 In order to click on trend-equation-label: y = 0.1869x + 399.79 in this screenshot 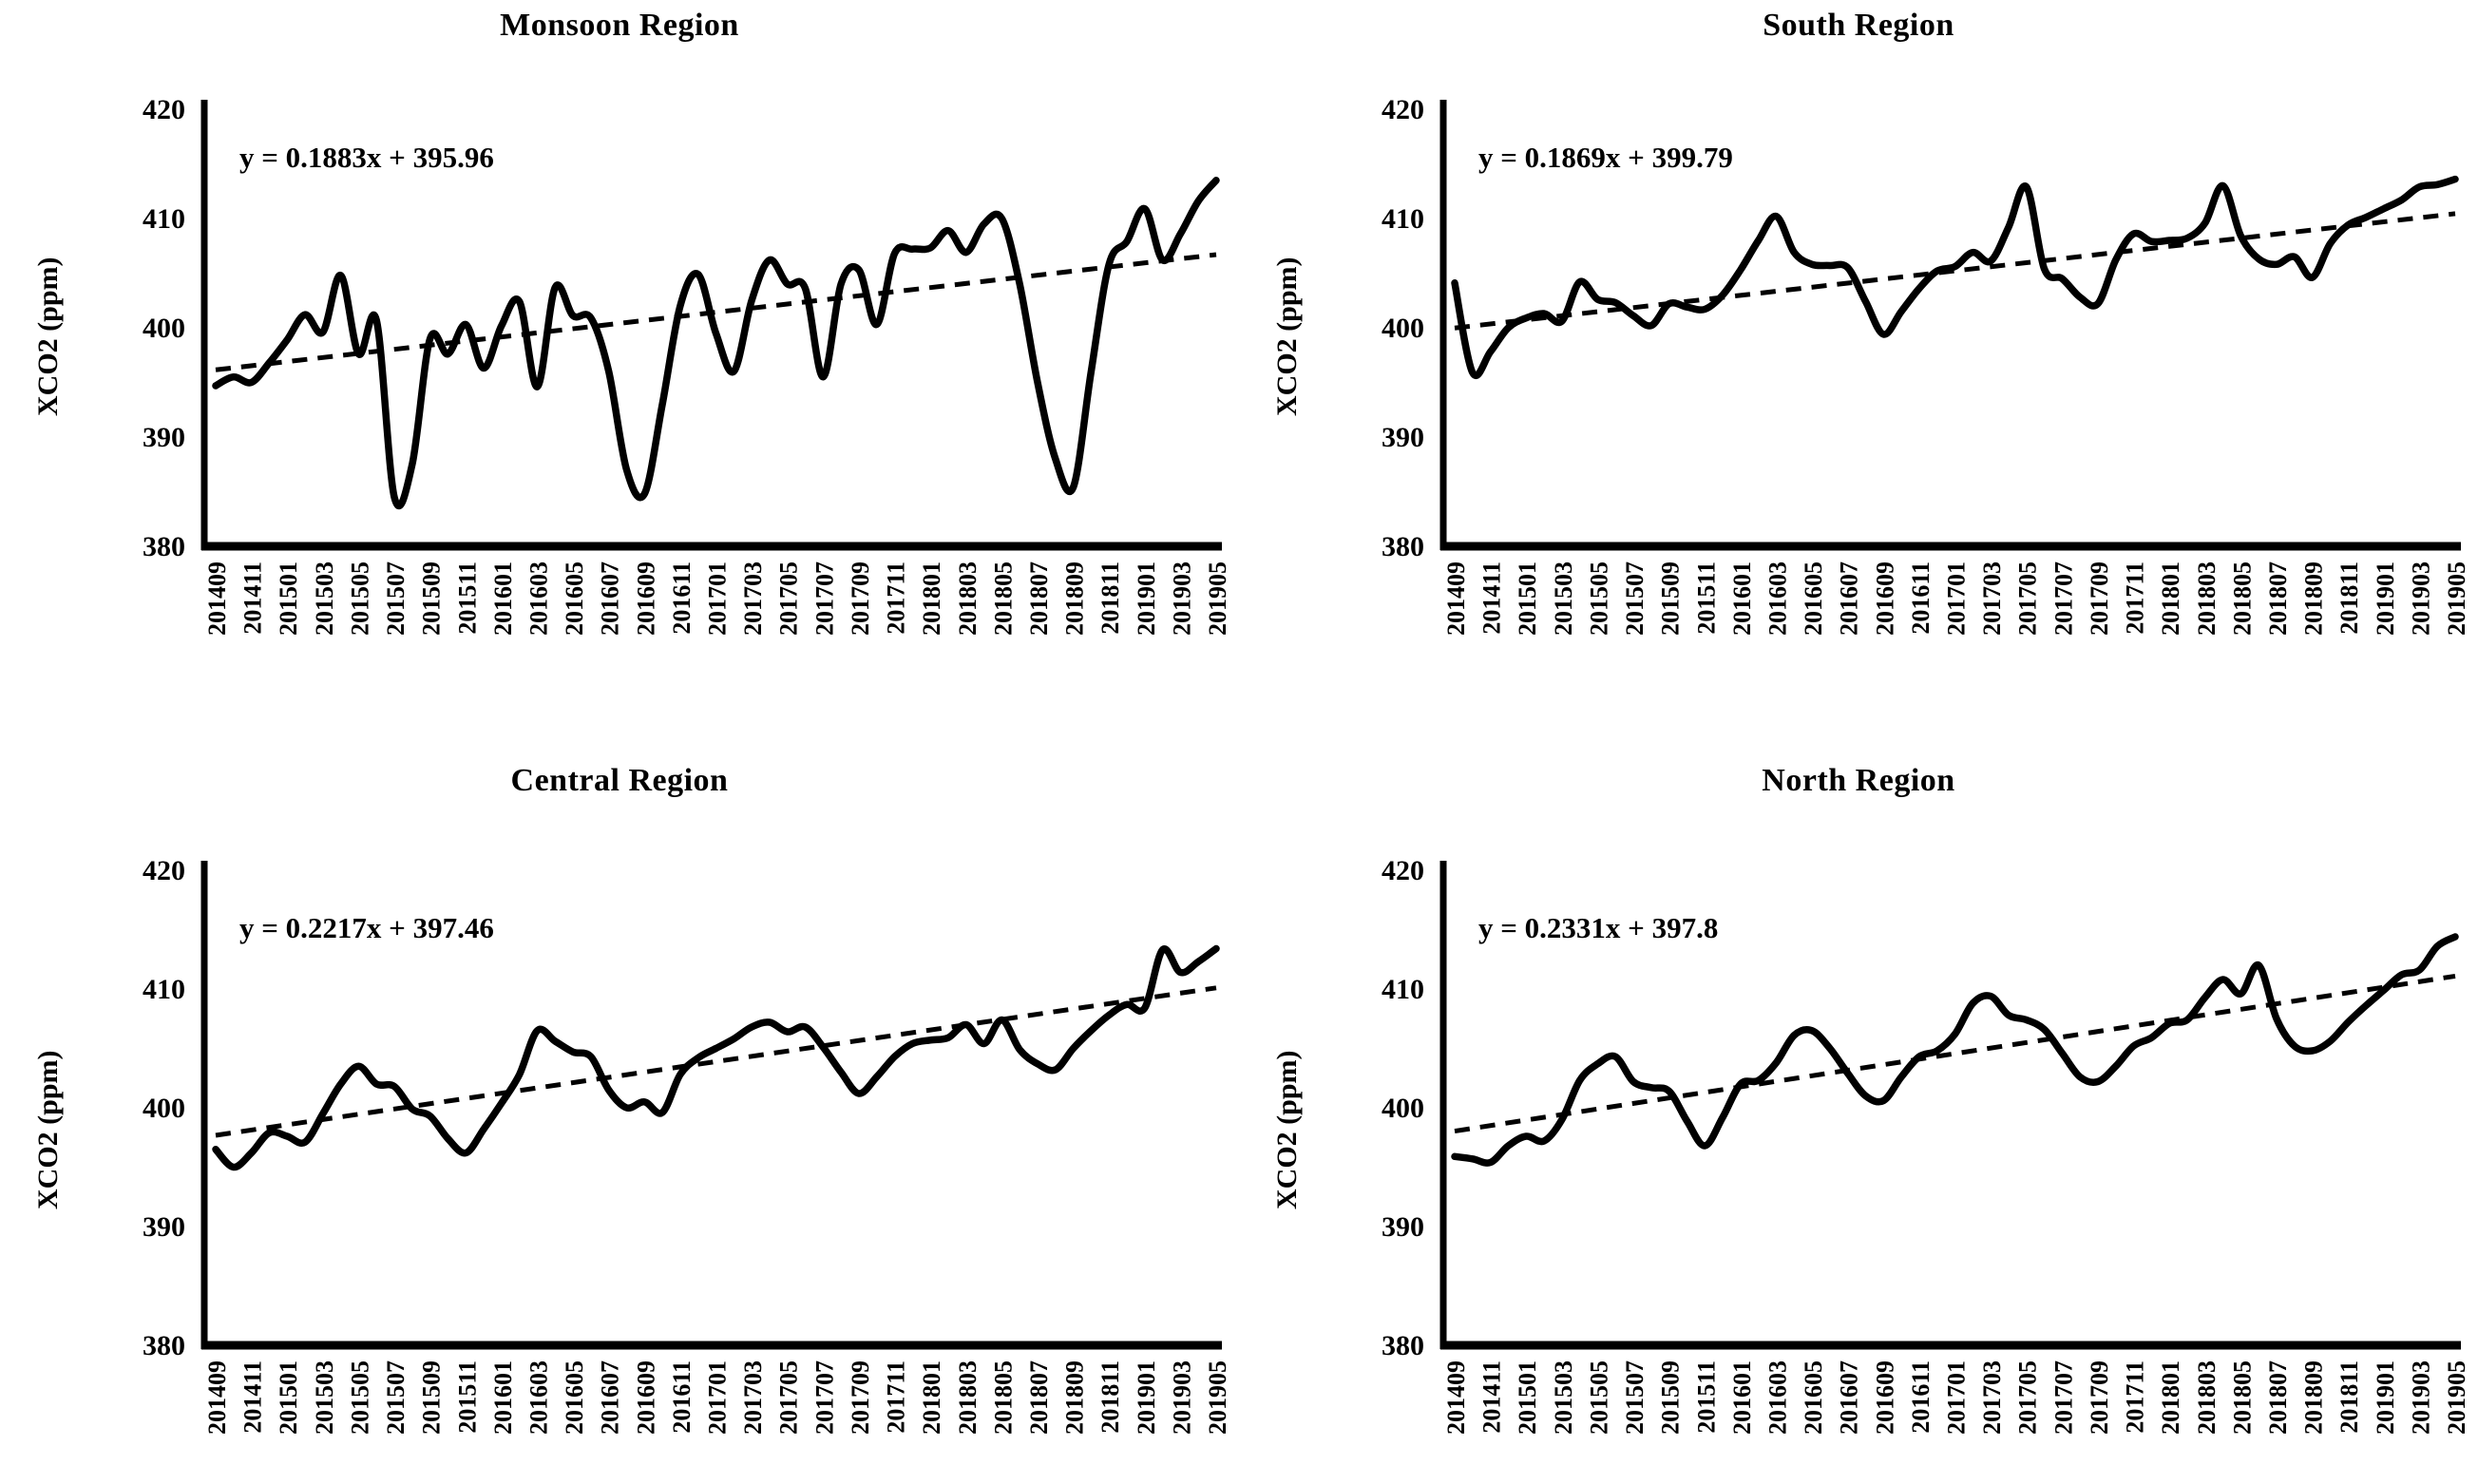, I will do `click(1606, 157)`.